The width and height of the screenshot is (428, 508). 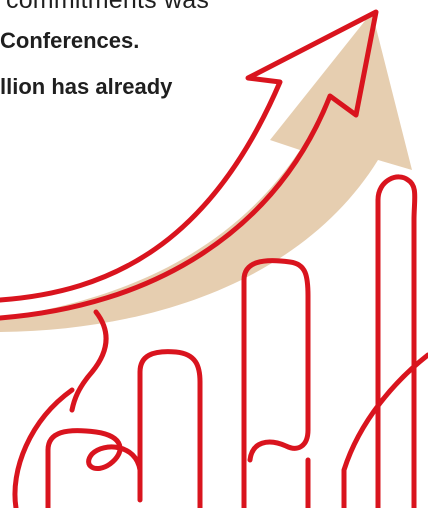 I want to click on loop-line-left, so click(x=43, y=447).